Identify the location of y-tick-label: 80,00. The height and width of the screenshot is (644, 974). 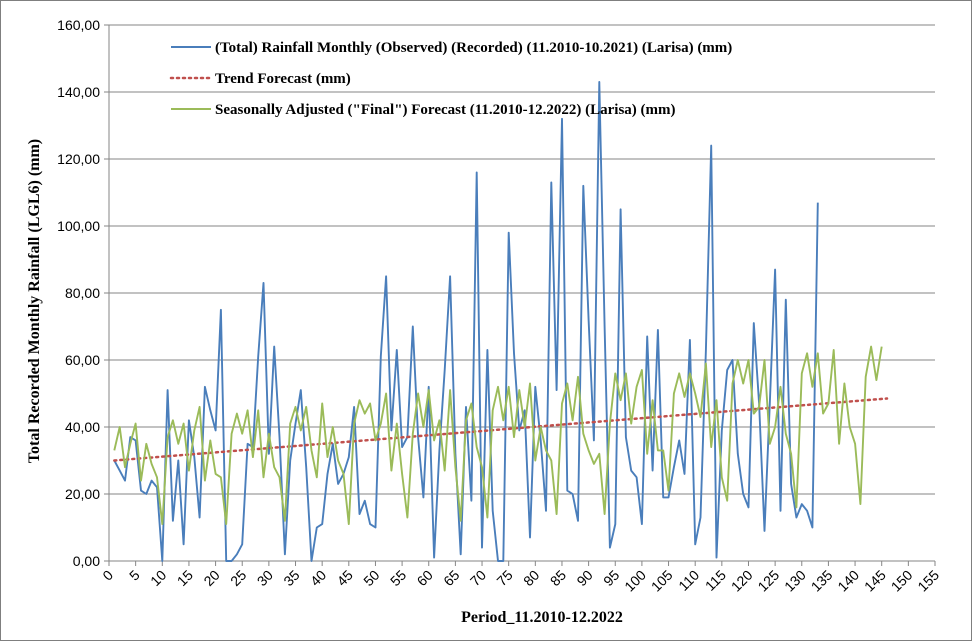
(82, 293).